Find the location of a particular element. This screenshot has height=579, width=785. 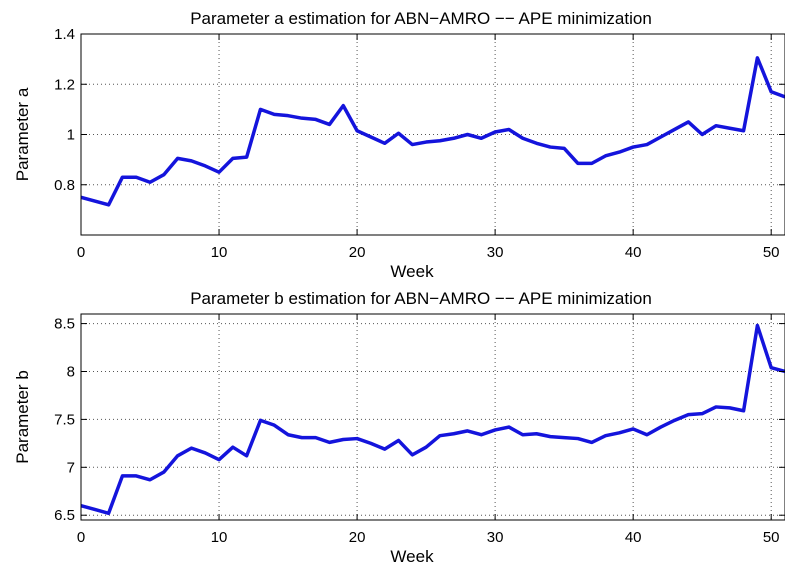

panel-a-xtick-label-3: 30 is located at coordinates (495, 252).